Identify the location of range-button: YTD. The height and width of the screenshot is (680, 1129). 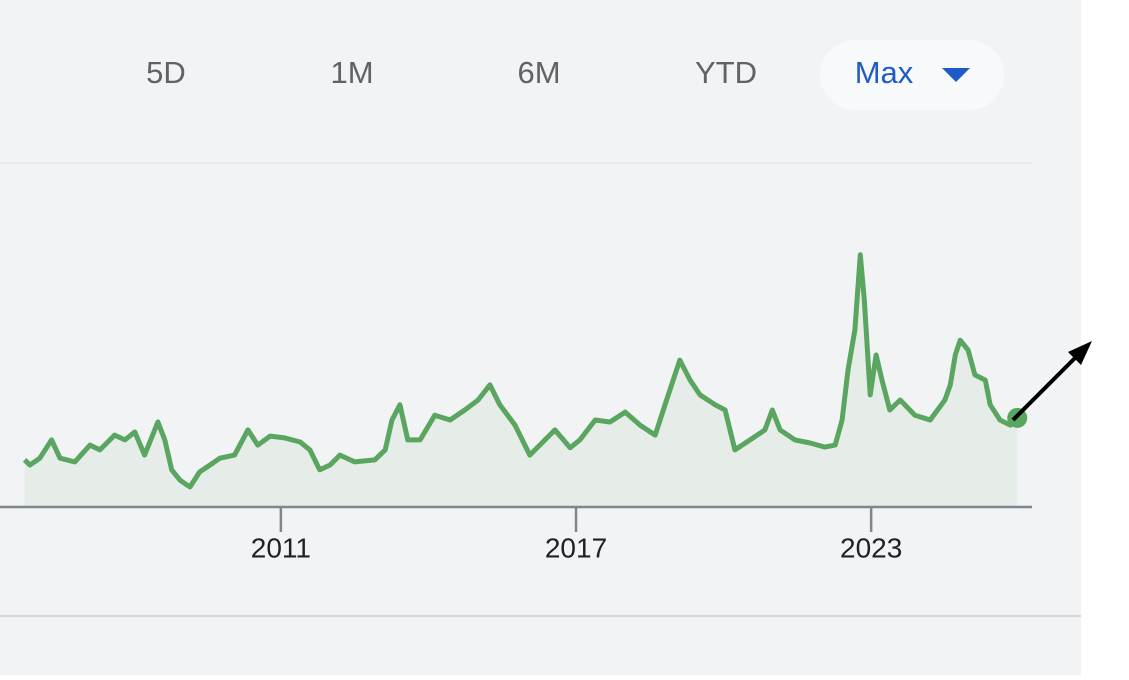
(726, 72).